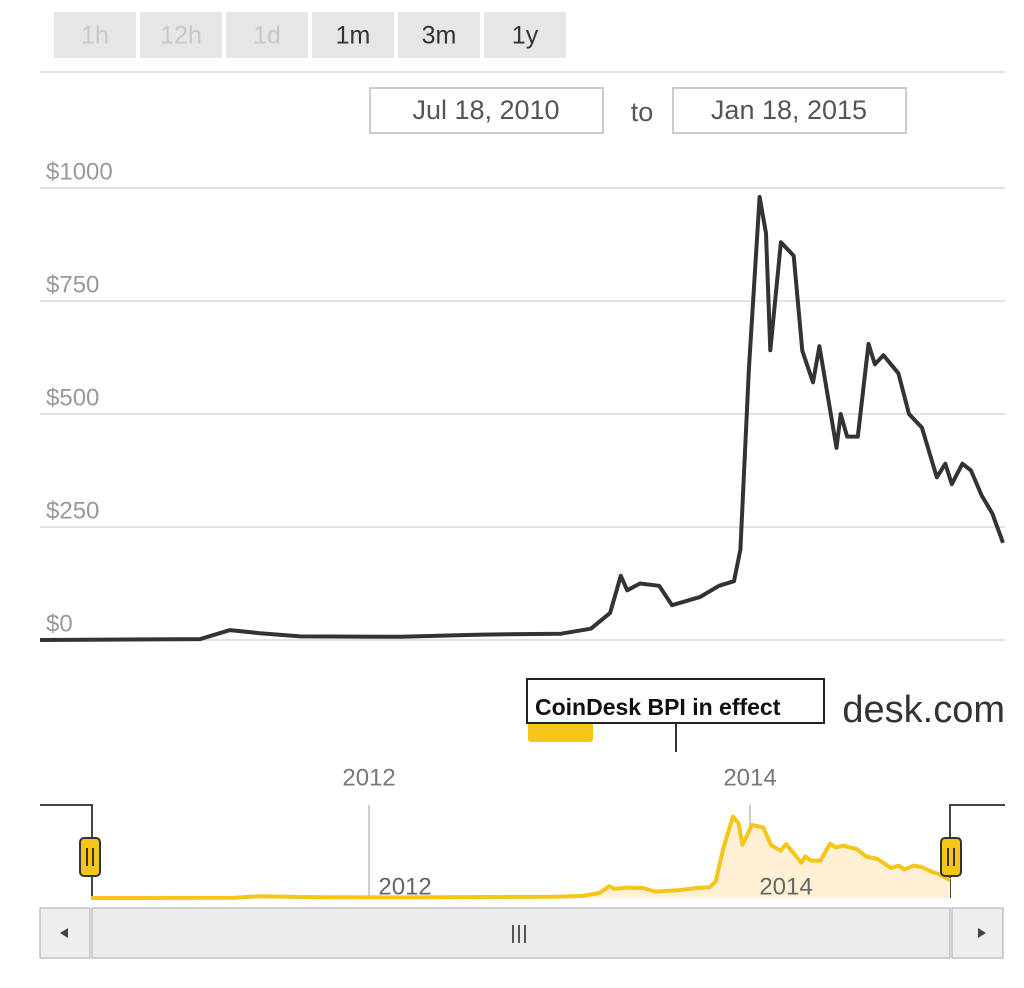 The width and height of the screenshot is (1024, 988). I want to click on grip, so click(519, 934).